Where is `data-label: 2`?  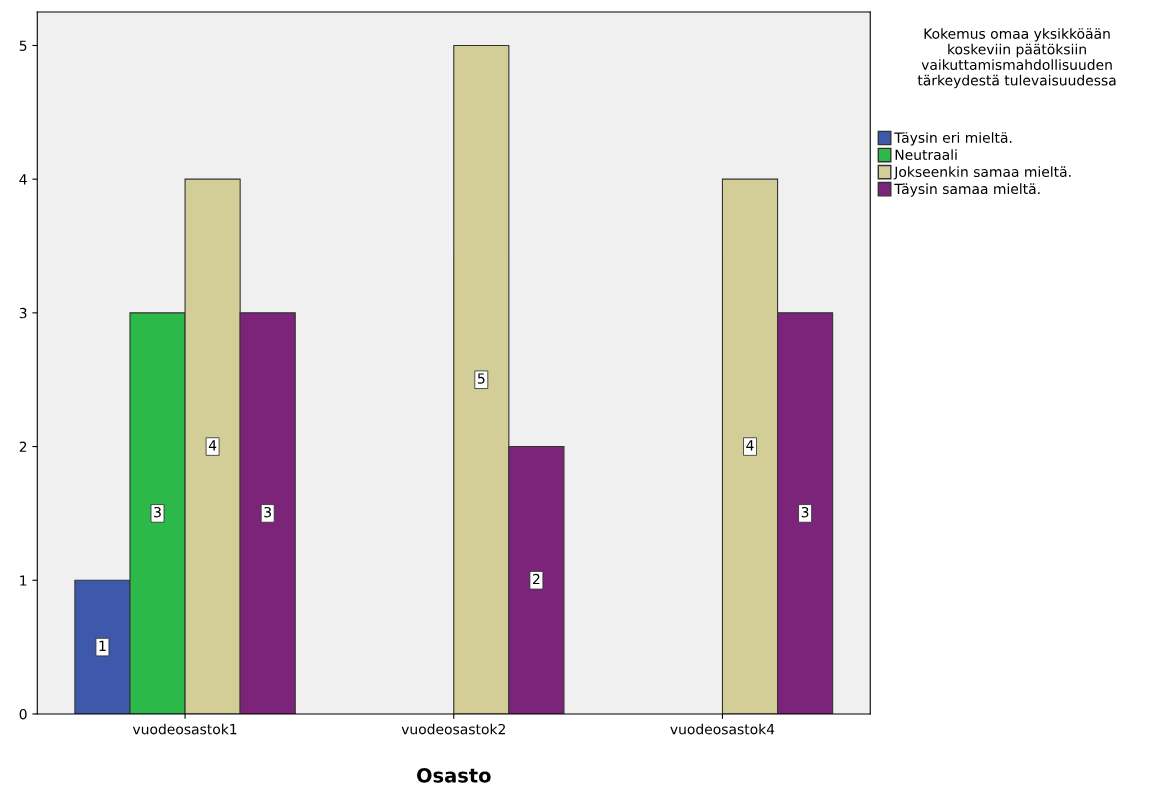
data-label: 2 is located at coordinates (536, 579).